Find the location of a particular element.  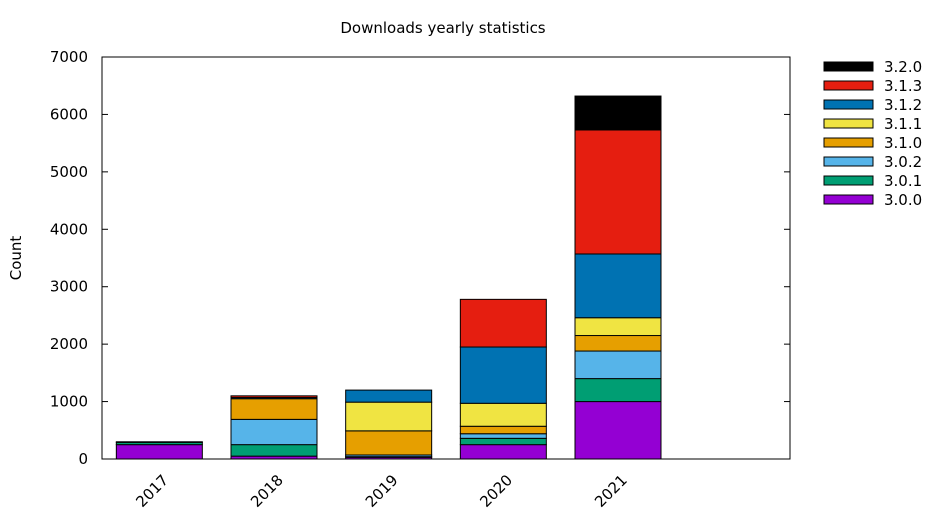

legend-label-3-2-0: 3.2.0 is located at coordinates (903, 67).